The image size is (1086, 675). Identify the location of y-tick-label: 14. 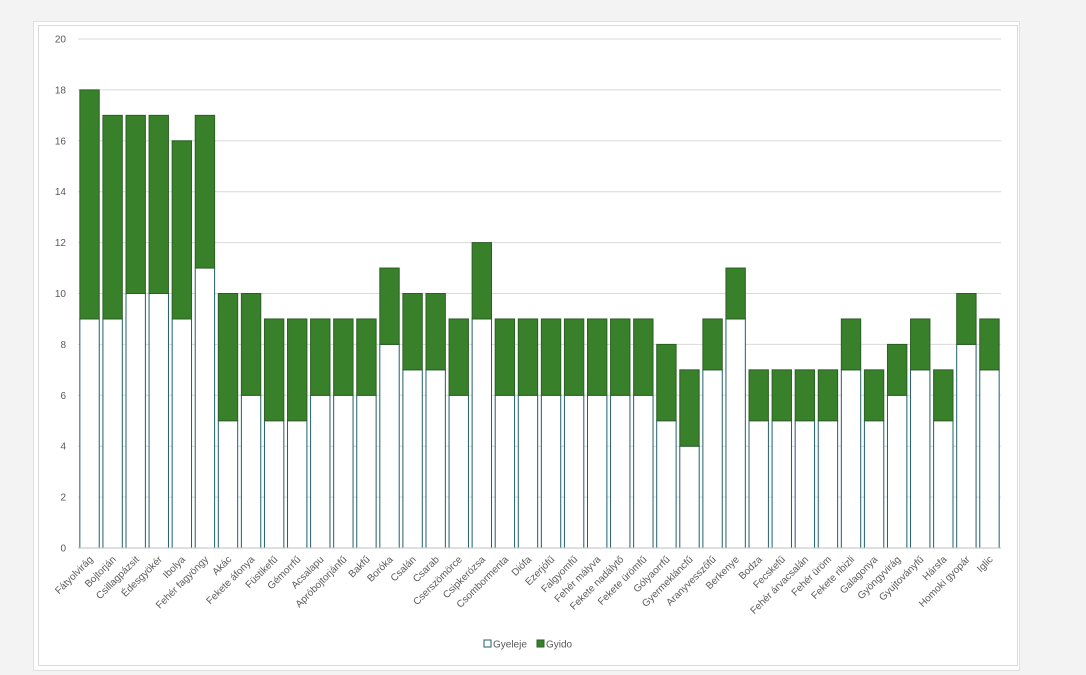
(61, 192).